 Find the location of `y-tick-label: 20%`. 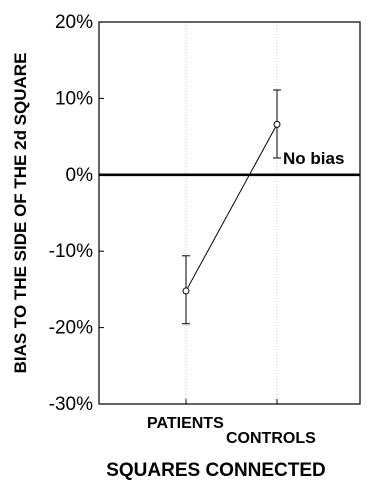

y-tick-label: 20% is located at coordinates (74, 22).